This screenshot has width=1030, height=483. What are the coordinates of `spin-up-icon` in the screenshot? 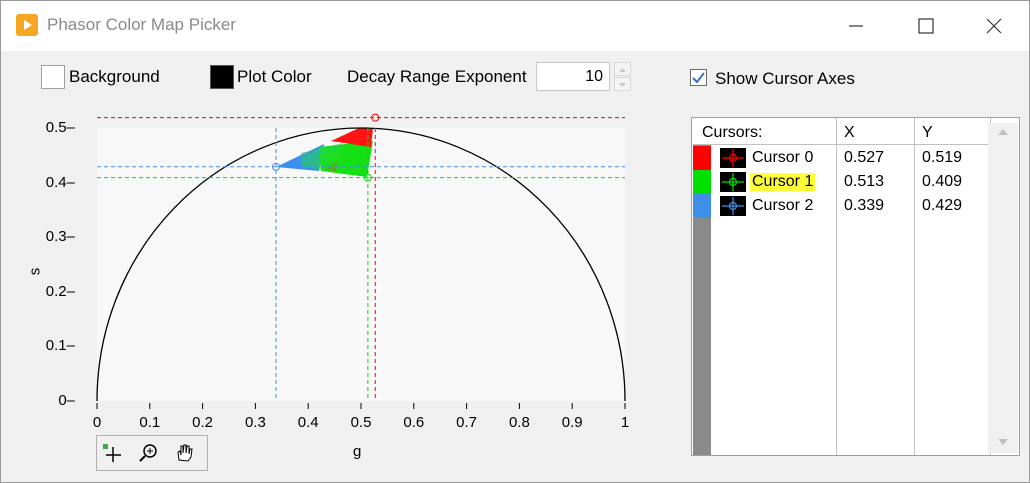 It's located at (622, 70).